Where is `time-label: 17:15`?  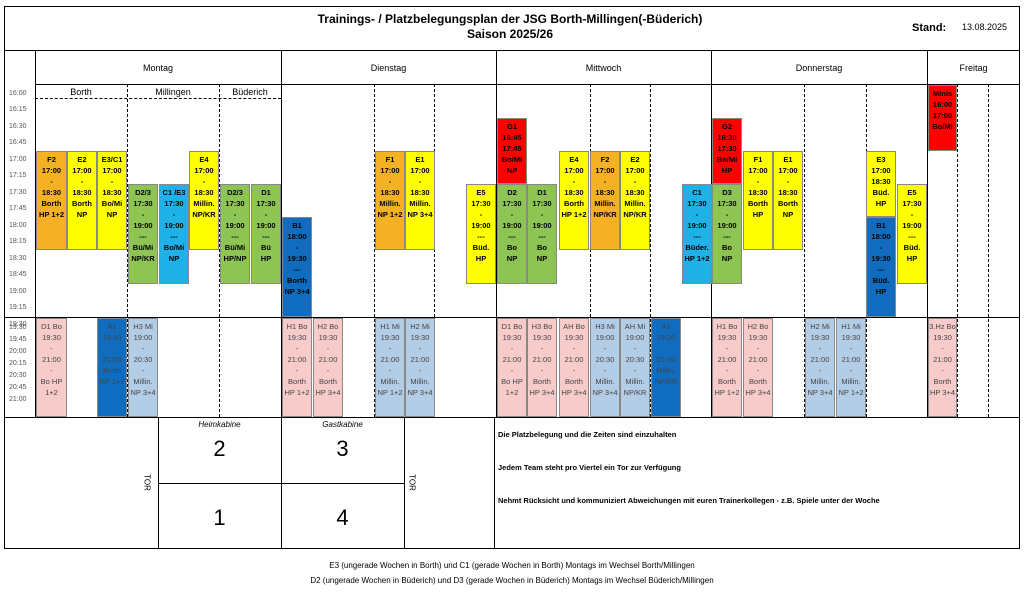
time-label: 17:15 is located at coordinates (18, 175).